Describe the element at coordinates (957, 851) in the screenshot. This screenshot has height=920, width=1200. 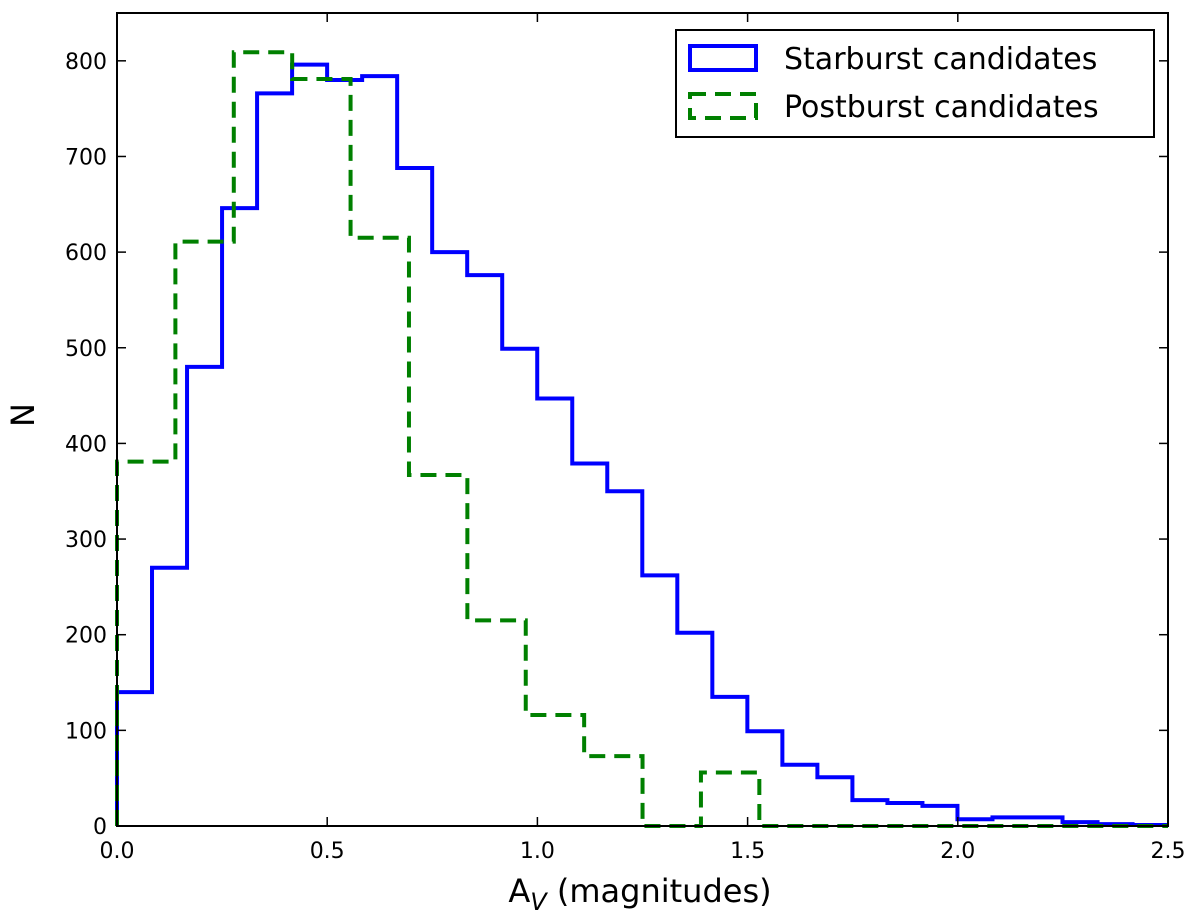
I see `x-tick-label: 2.0` at that location.